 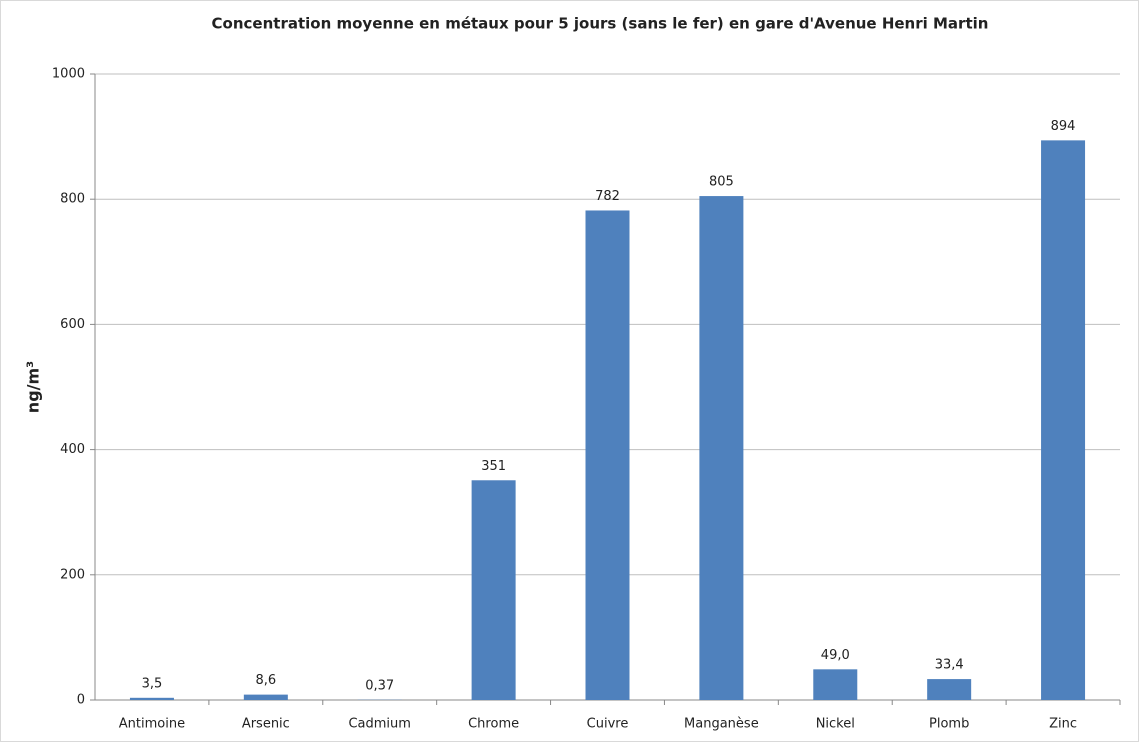 I want to click on x-tick-label: Nickel, so click(x=835, y=724).